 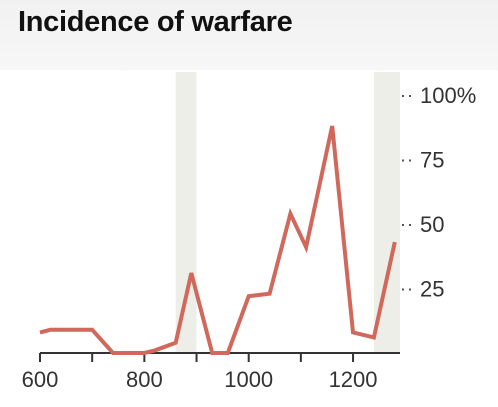 I want to click on y-tick-label-75: 75, so click(x=432, y=160).